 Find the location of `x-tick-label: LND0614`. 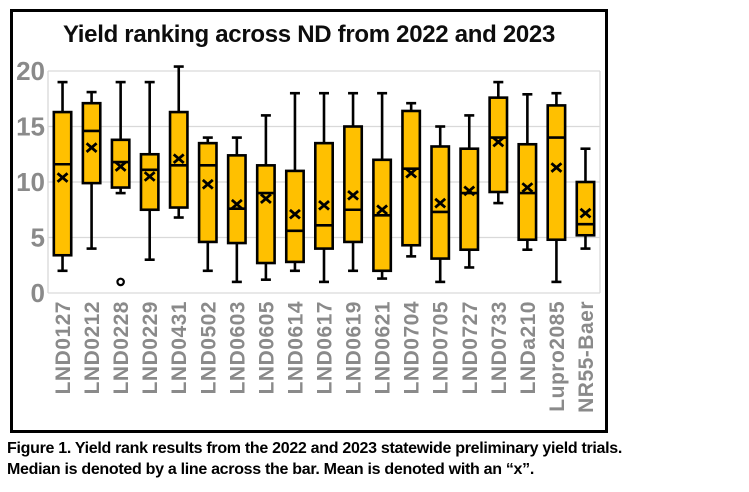

x-tick-label: LND0614 is located at coordinates (295, 347).